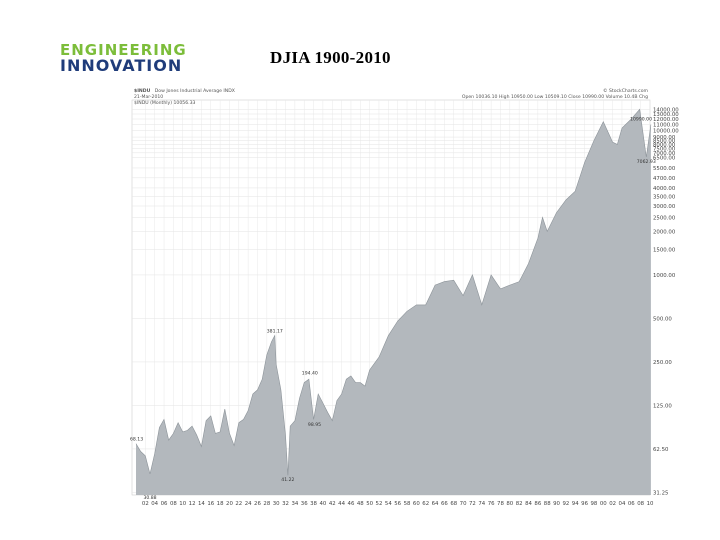 The width and height of the screenshot is (720, 540). Describe the element at coordinates (313, 504) in the screenshot. I see `x-tick-label: 38` at that location.